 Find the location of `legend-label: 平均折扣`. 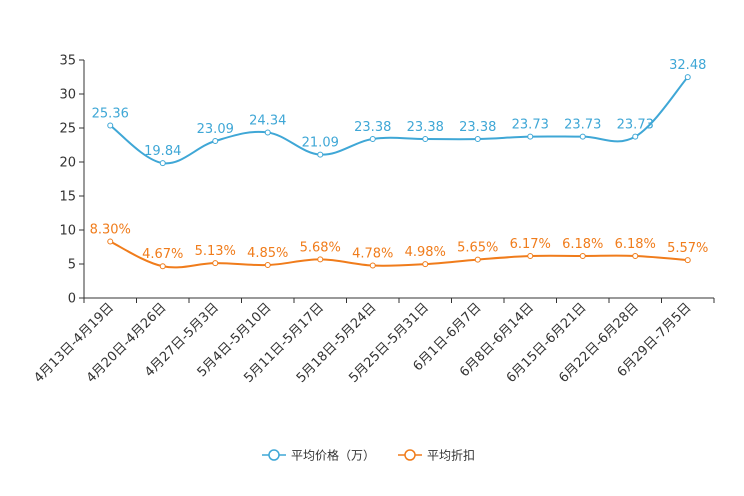

legend-label: 平均折扣 is located at coordinates (451, 455).